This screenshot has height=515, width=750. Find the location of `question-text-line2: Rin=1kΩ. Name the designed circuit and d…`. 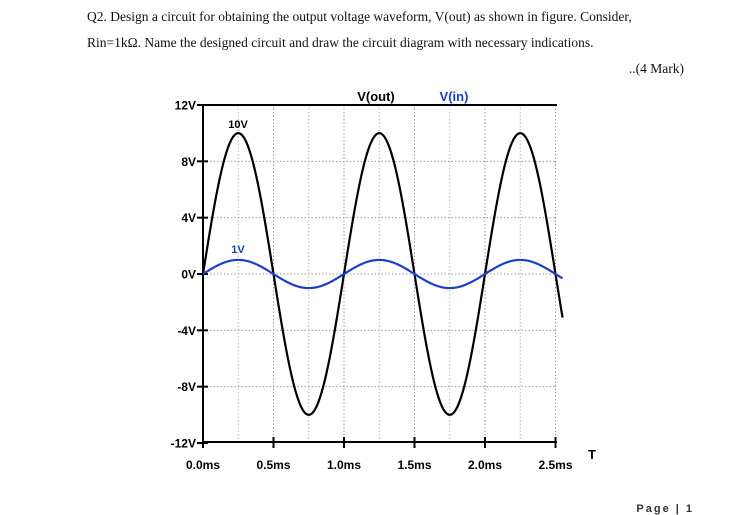

question-text-line2: Rin=1kΩ. Name the designed circuit and d… is located at coordinates (340, 42).